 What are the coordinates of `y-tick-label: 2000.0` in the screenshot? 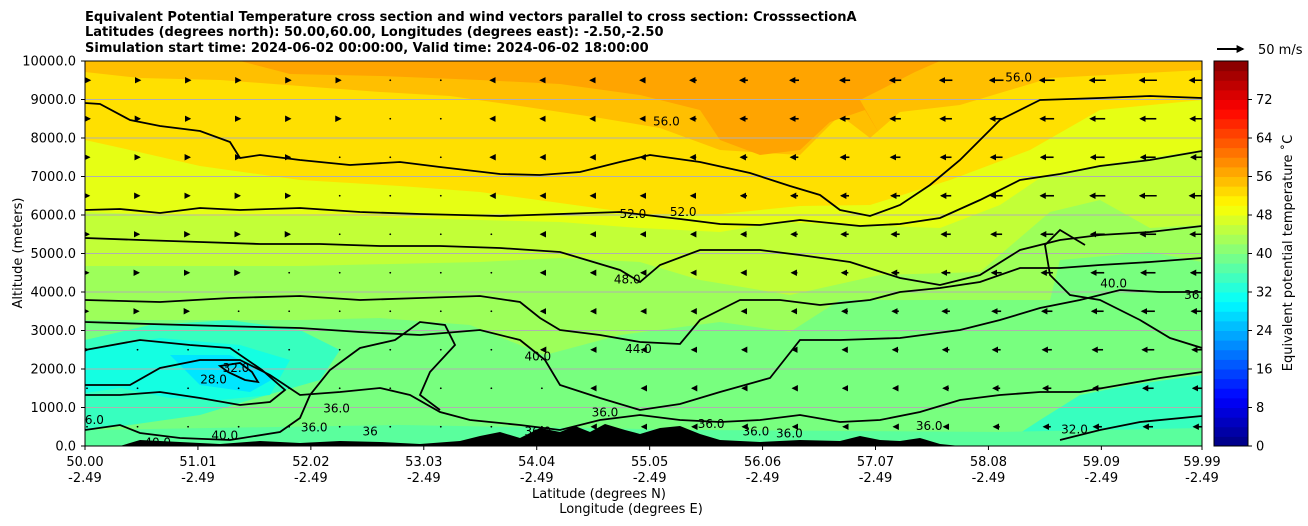 It's located at (54, 370).